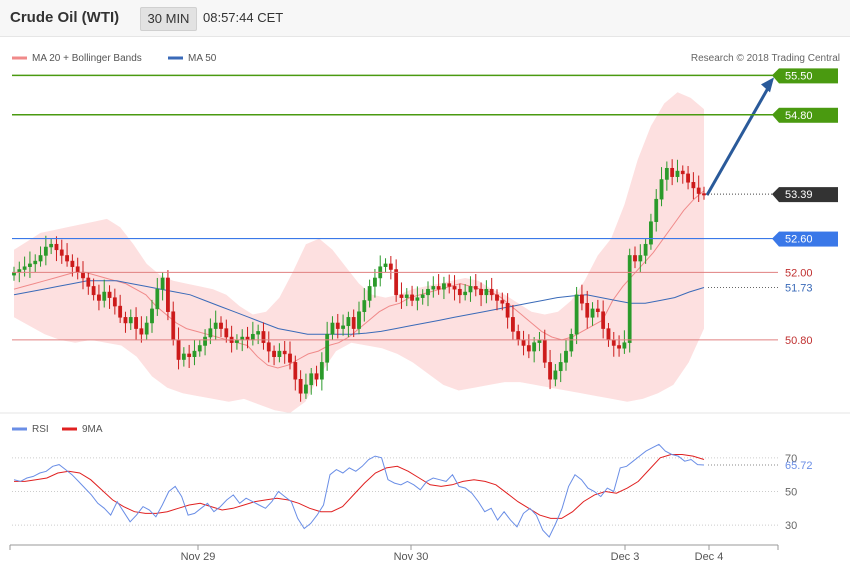  Describe the element at coordinates (738, 140) in the screenshot. I see `projection-arrow` at that location.